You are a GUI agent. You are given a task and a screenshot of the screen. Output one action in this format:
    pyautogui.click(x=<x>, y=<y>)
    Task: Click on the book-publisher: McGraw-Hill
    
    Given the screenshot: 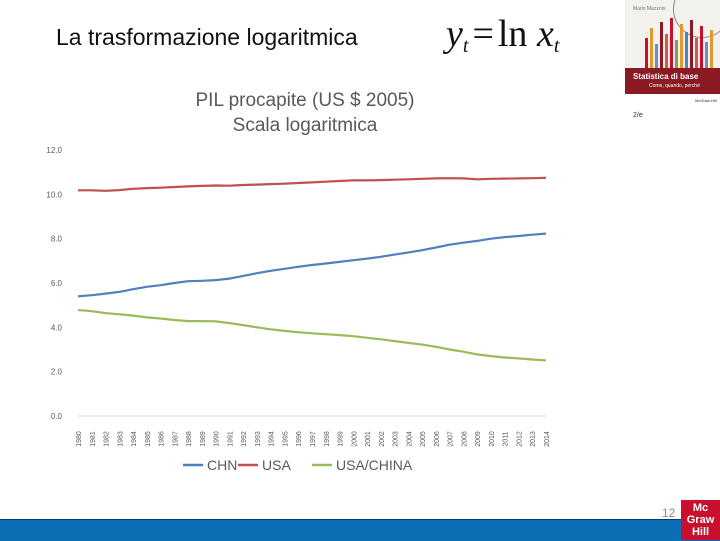 What is the action you would take?
    pyautogui.click(x=706, y=100)
    